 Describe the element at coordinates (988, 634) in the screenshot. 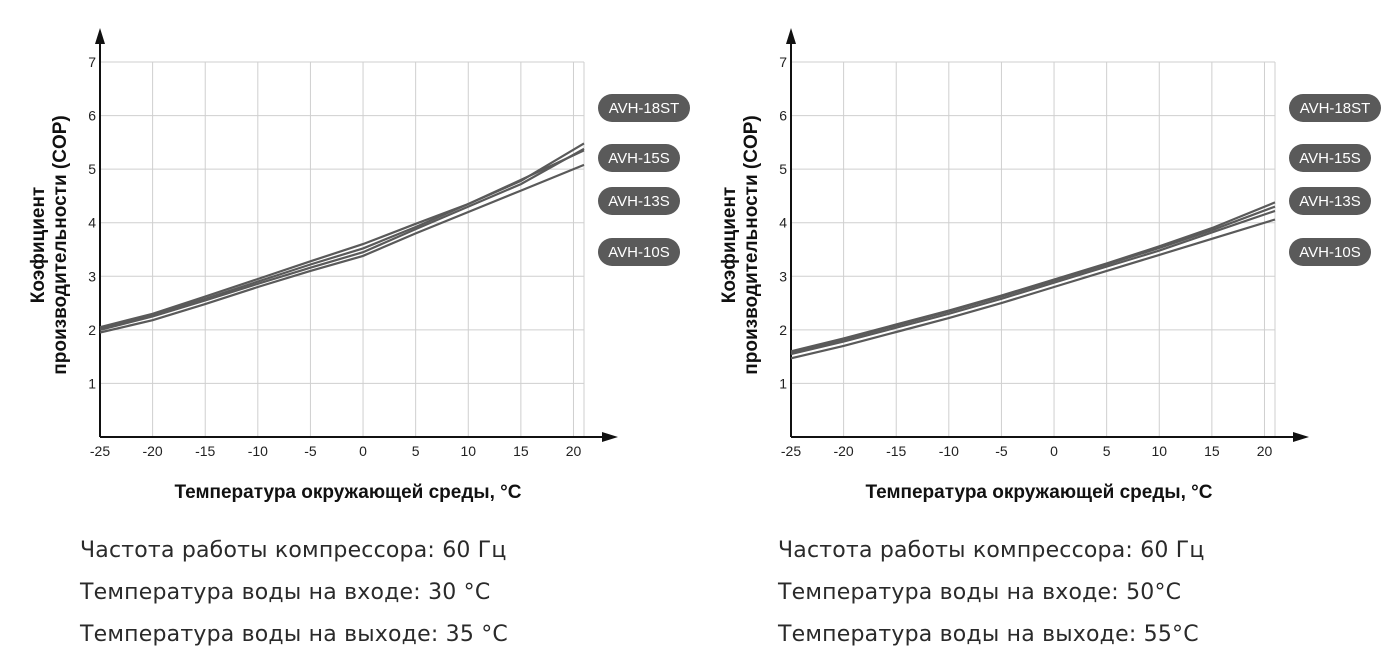

I see `note-water-outlet-temp: Температура воды на выходе: 55°C` at that location.